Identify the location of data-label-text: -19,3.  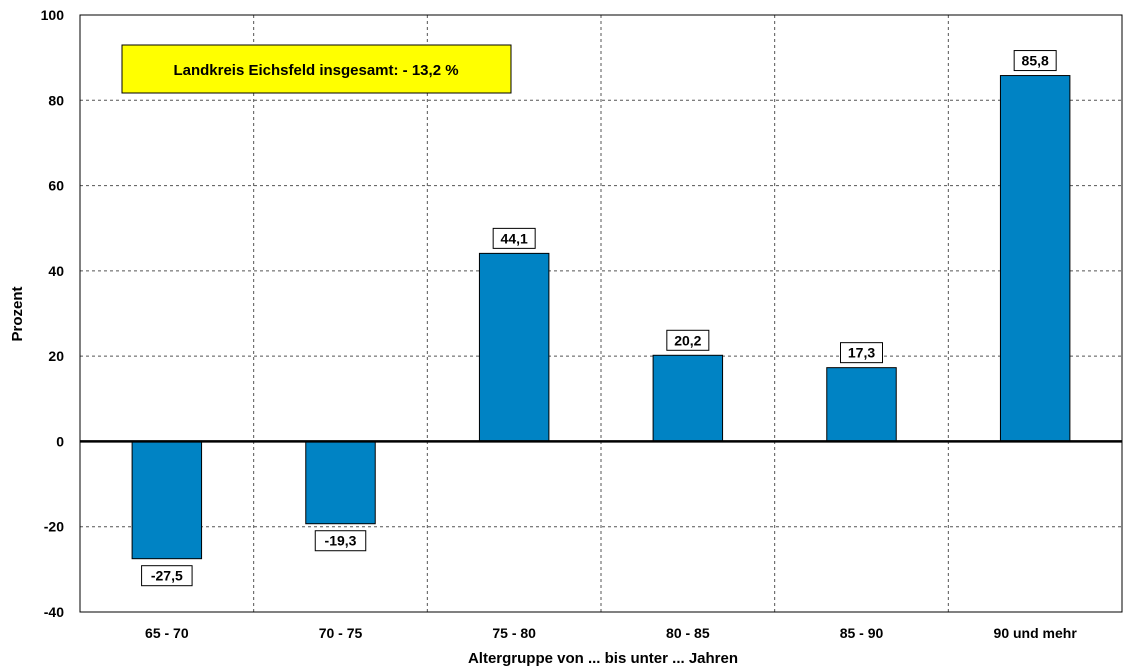
(341, 541).